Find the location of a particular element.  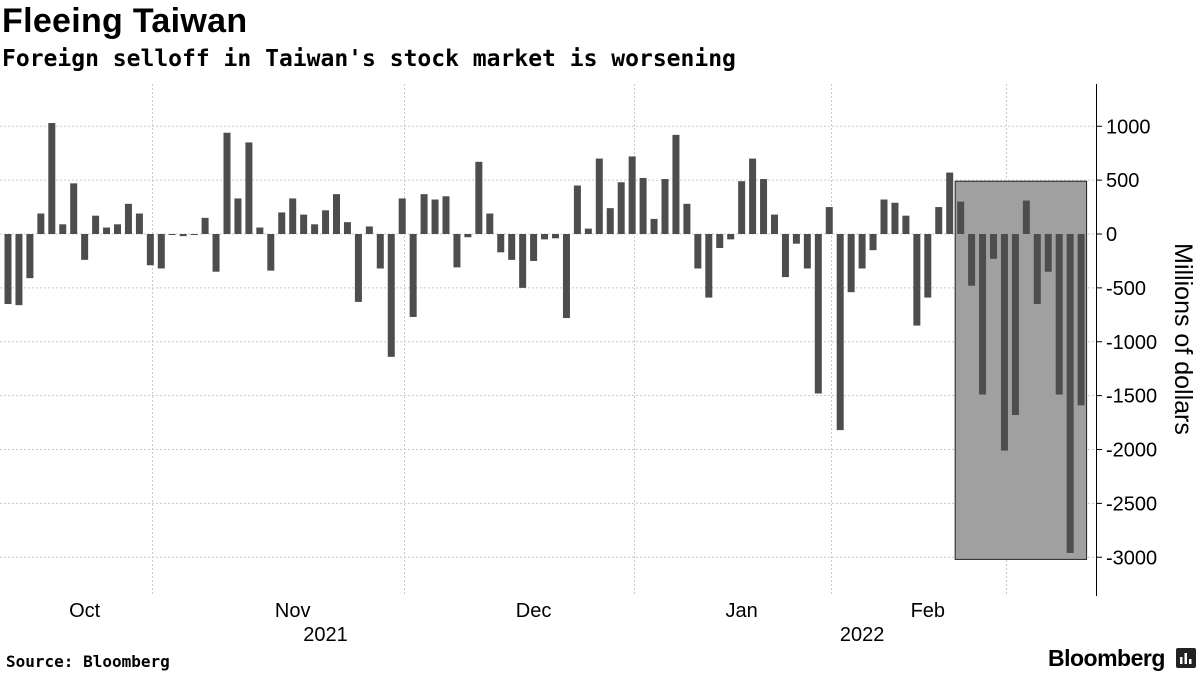

x-month-label: Feb is located at coordinates (928, 611).